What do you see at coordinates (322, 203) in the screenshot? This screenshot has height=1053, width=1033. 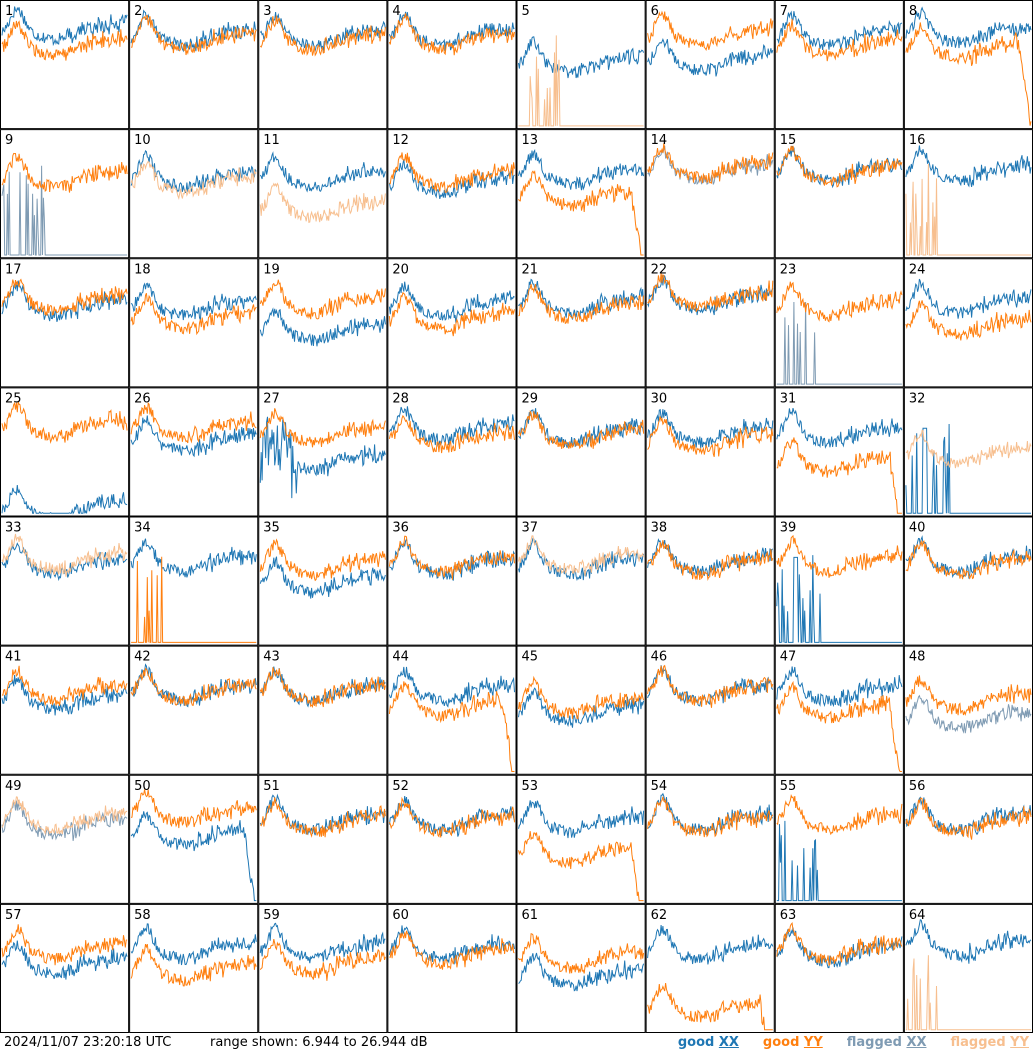 I see `panel-11-yy-line` at bounding box center [322, 203].